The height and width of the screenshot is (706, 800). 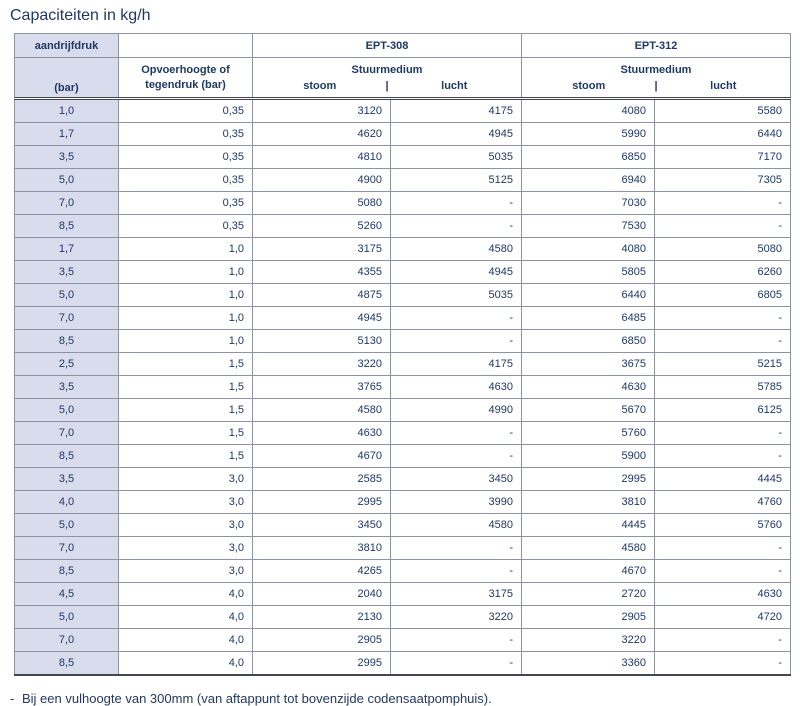 I want to click on ept312-lucht-cell: 4760, so click(x=722, y=502).